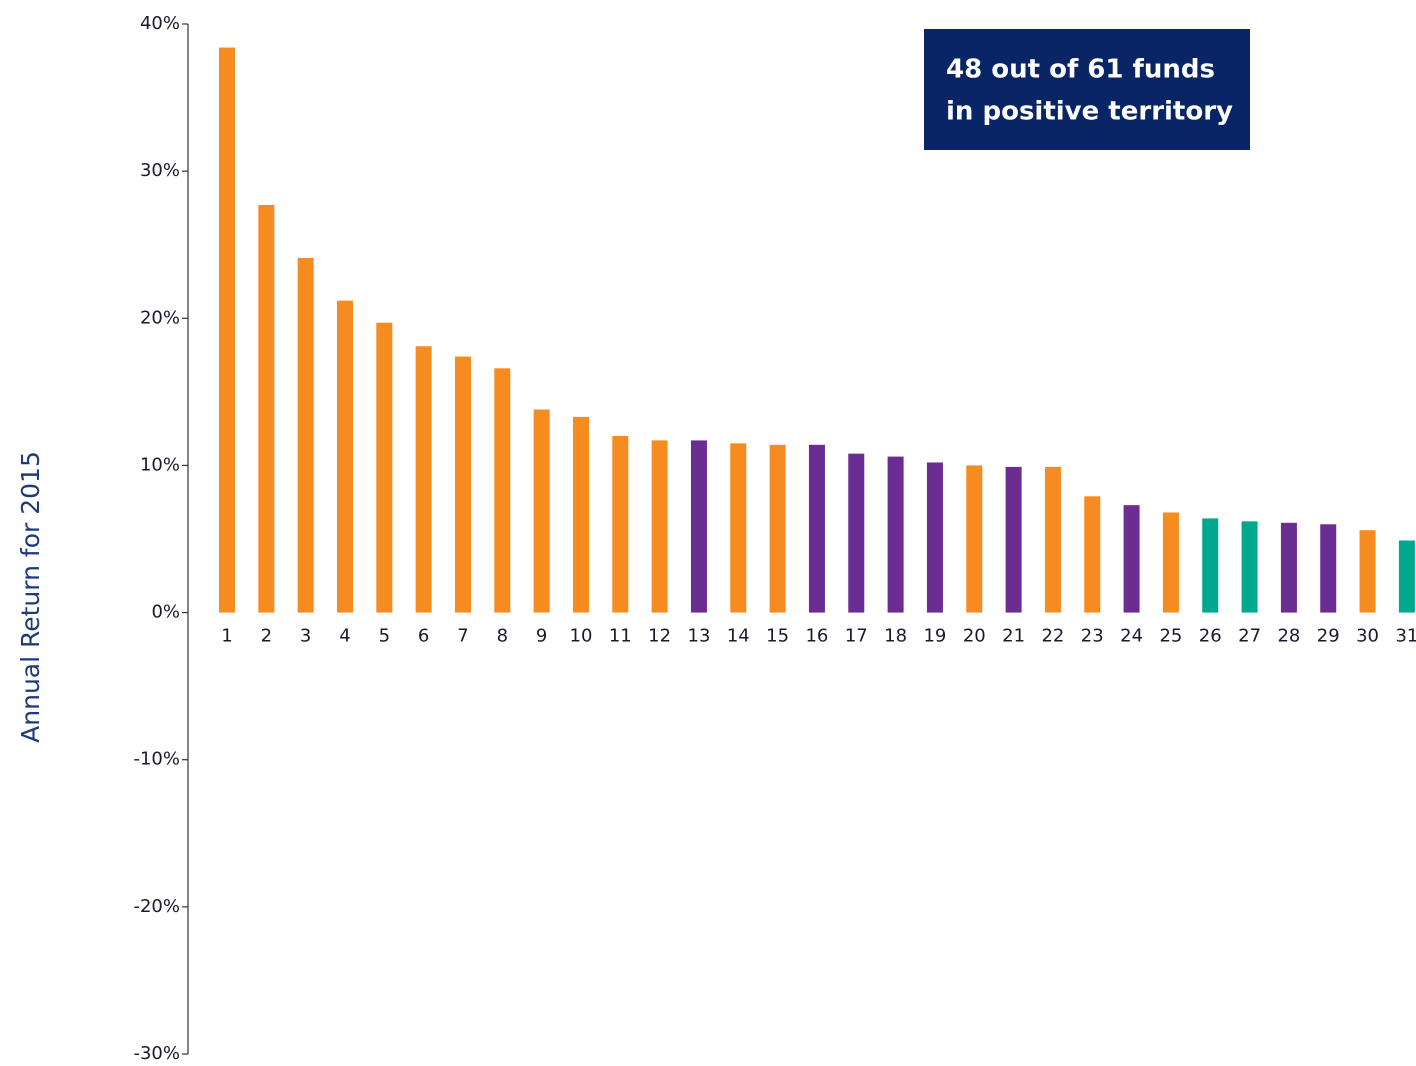 The image size is (1416, 1066). I want to click on x-tick-label: 10, so click(581, 636).